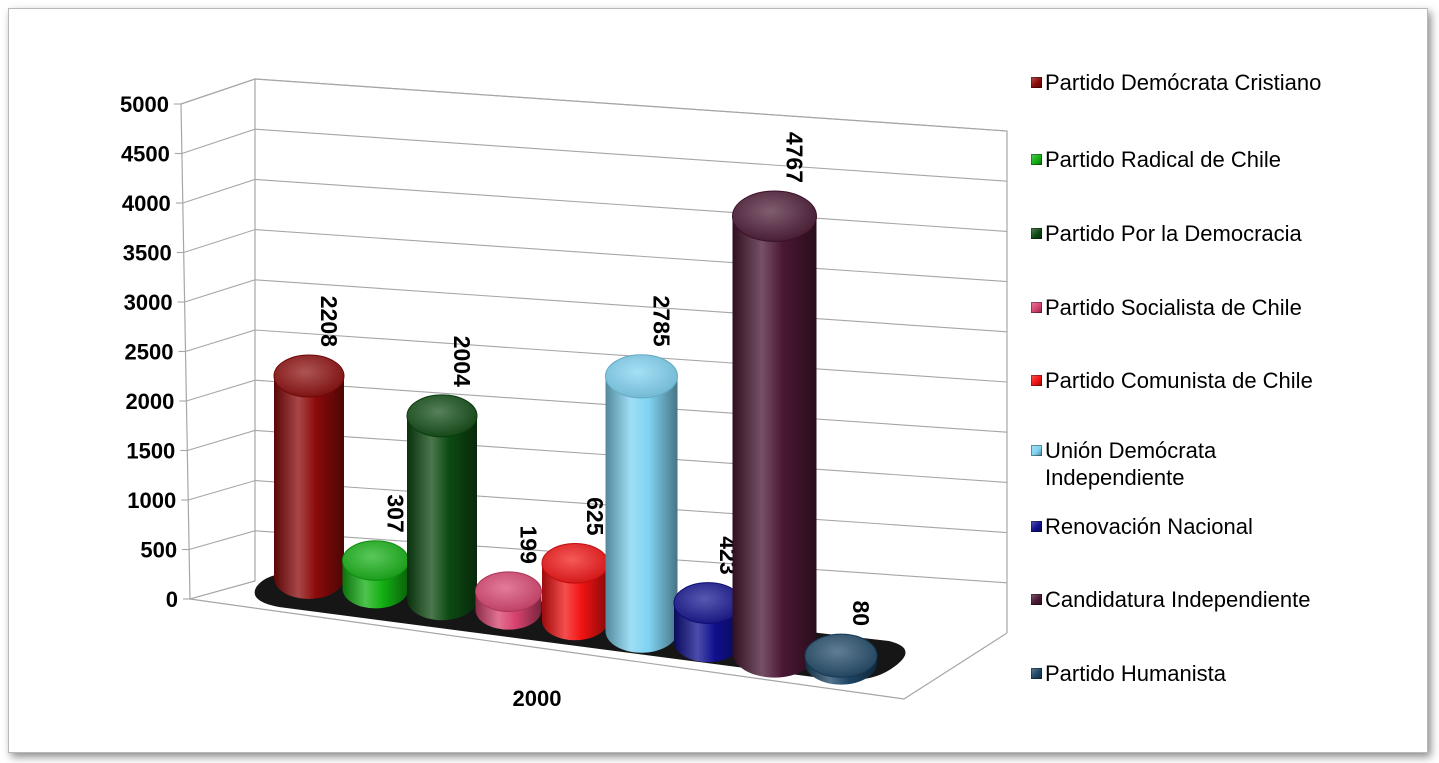 The image size is (1439, 763). Describe the element at coordinates (172, 599) in the screenshot. I see `y-tick-label: 0` at that location.